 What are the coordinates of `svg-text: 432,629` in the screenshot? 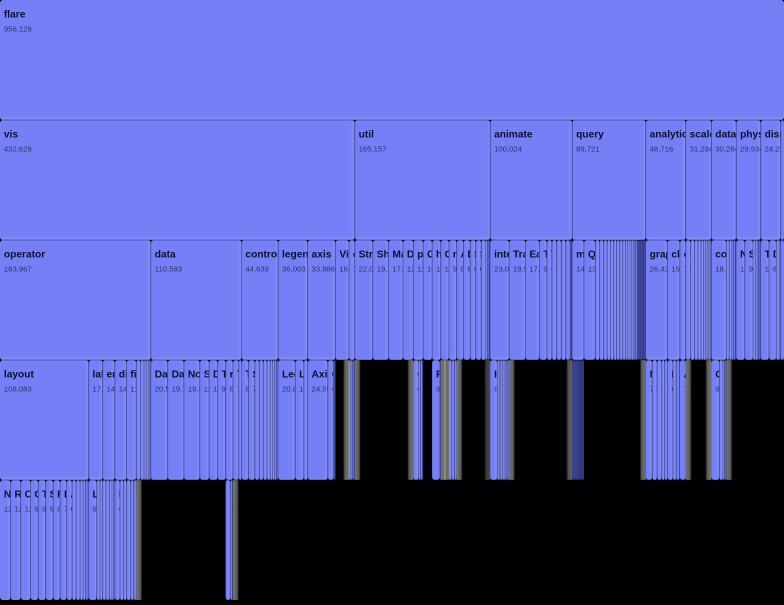 It's located at (18, 148).